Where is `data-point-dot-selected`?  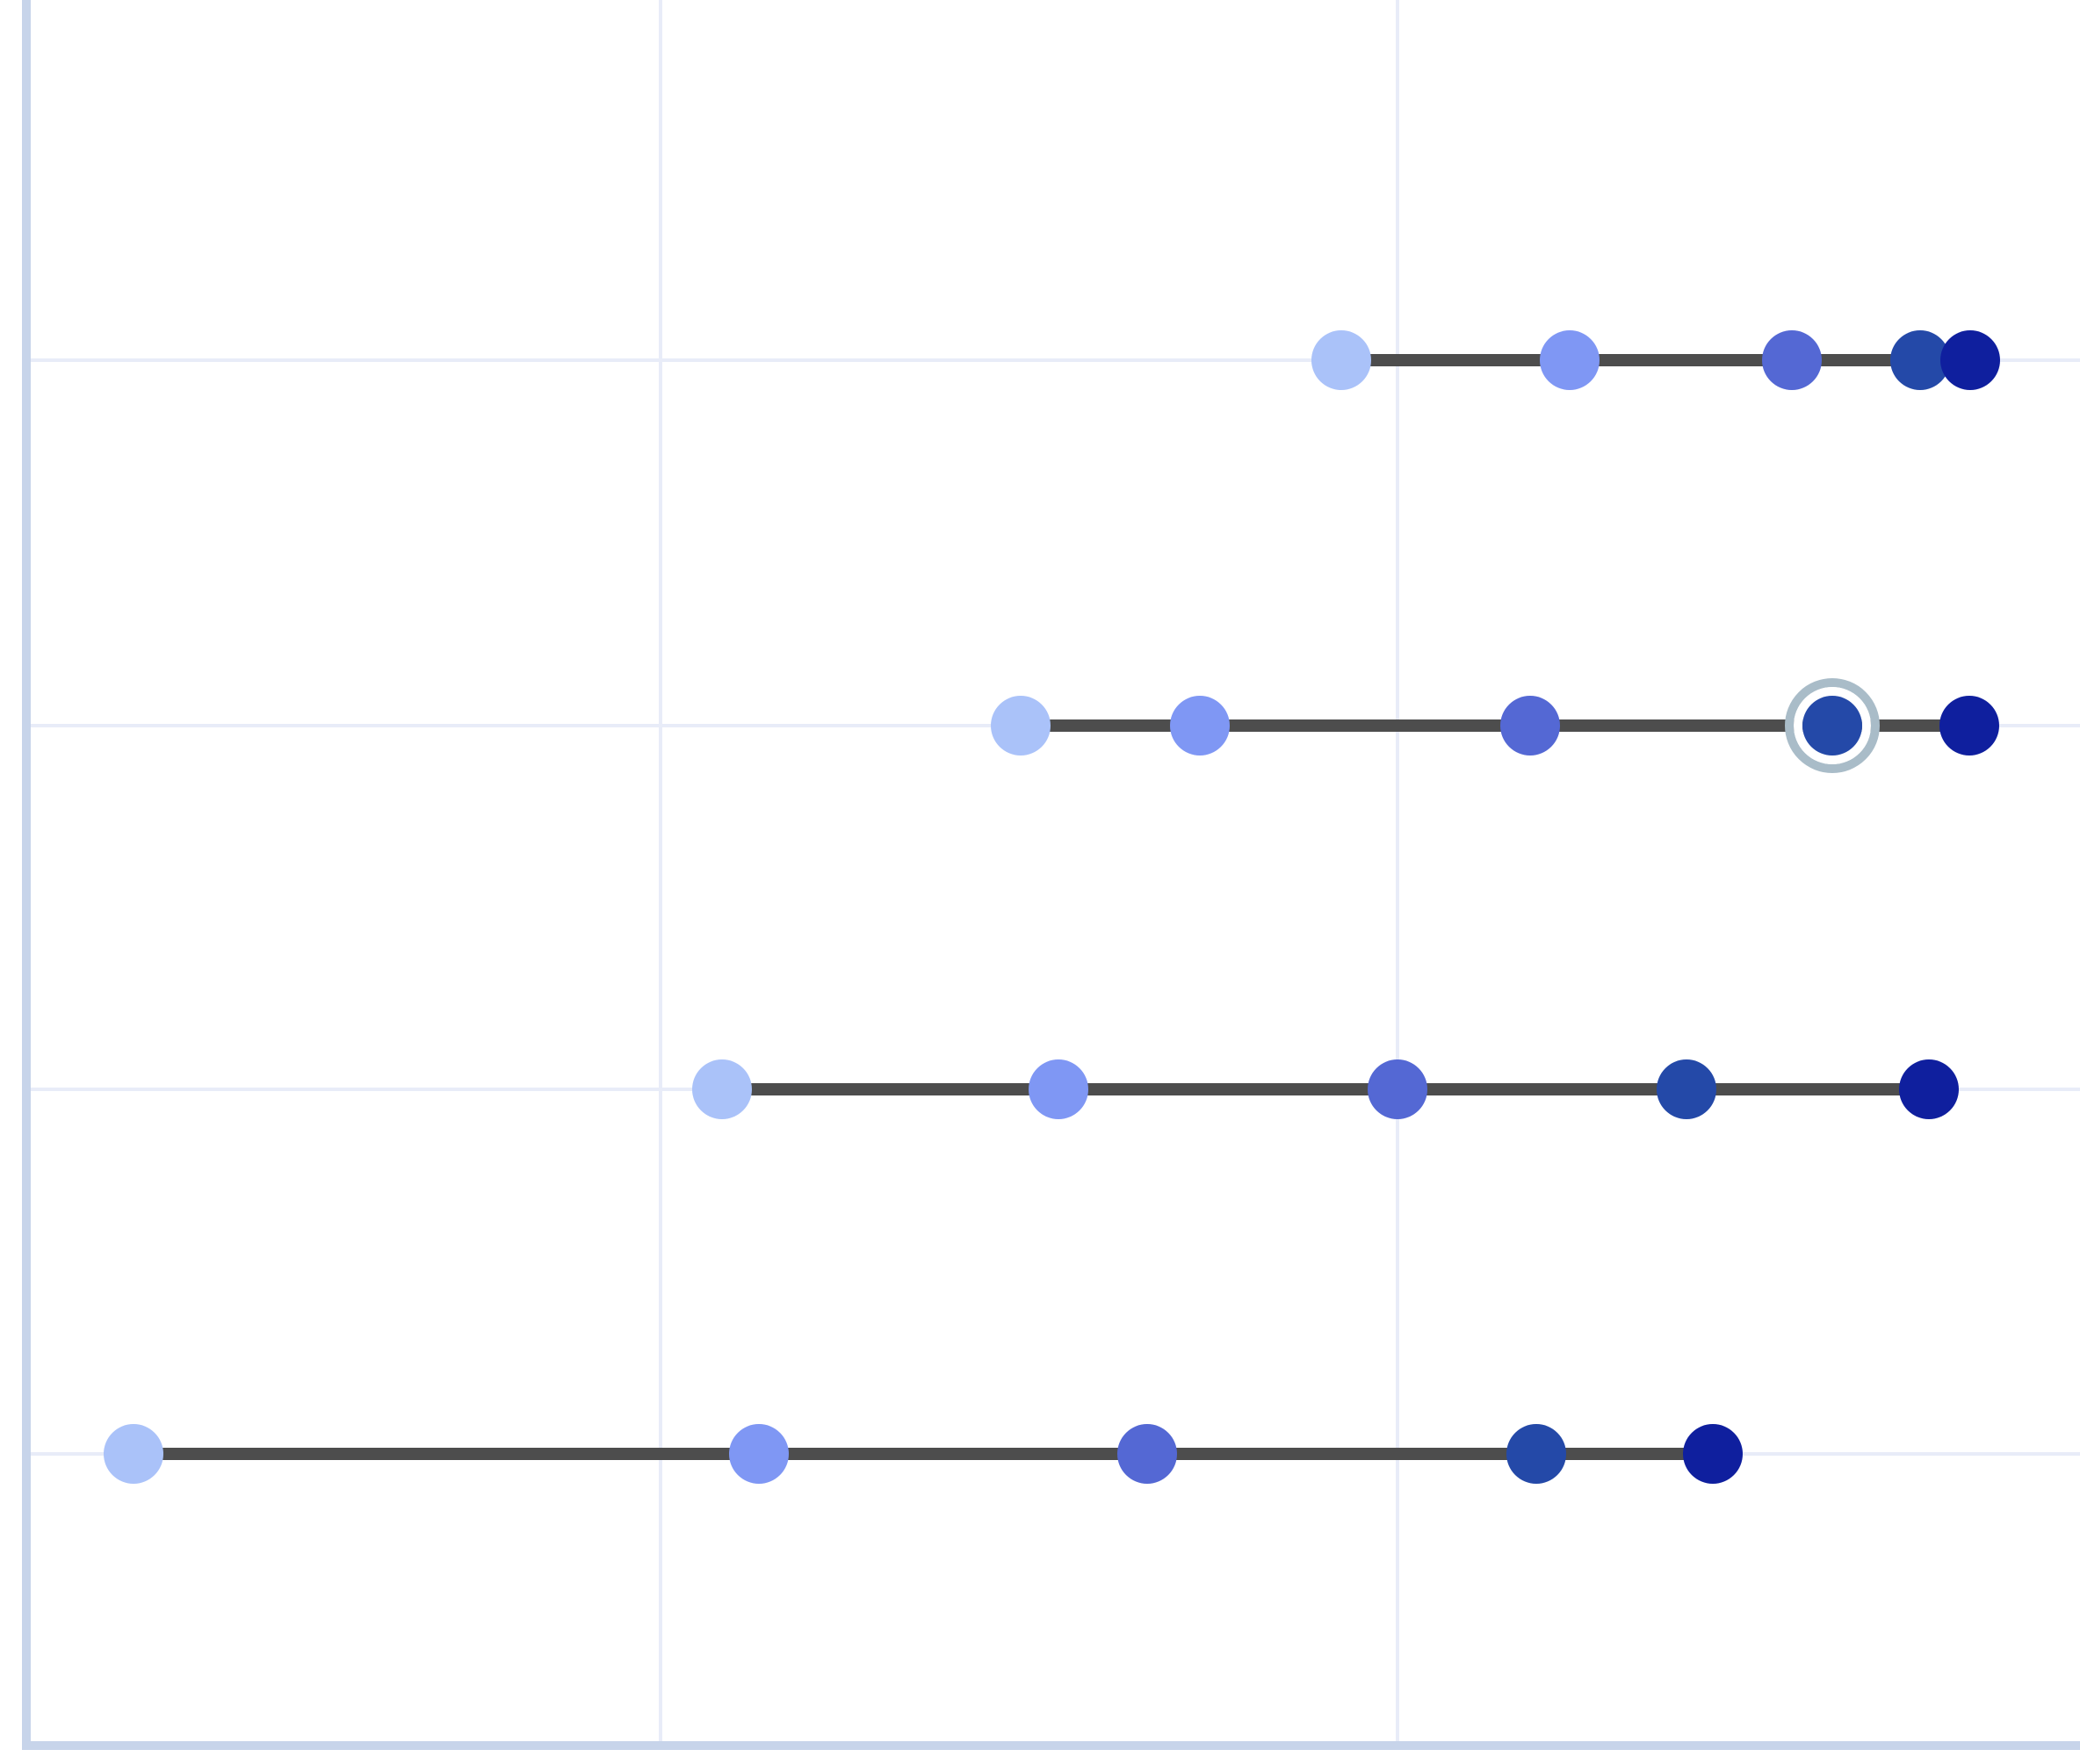 data-point-dot-selected is located at coordinates (1832, 725).